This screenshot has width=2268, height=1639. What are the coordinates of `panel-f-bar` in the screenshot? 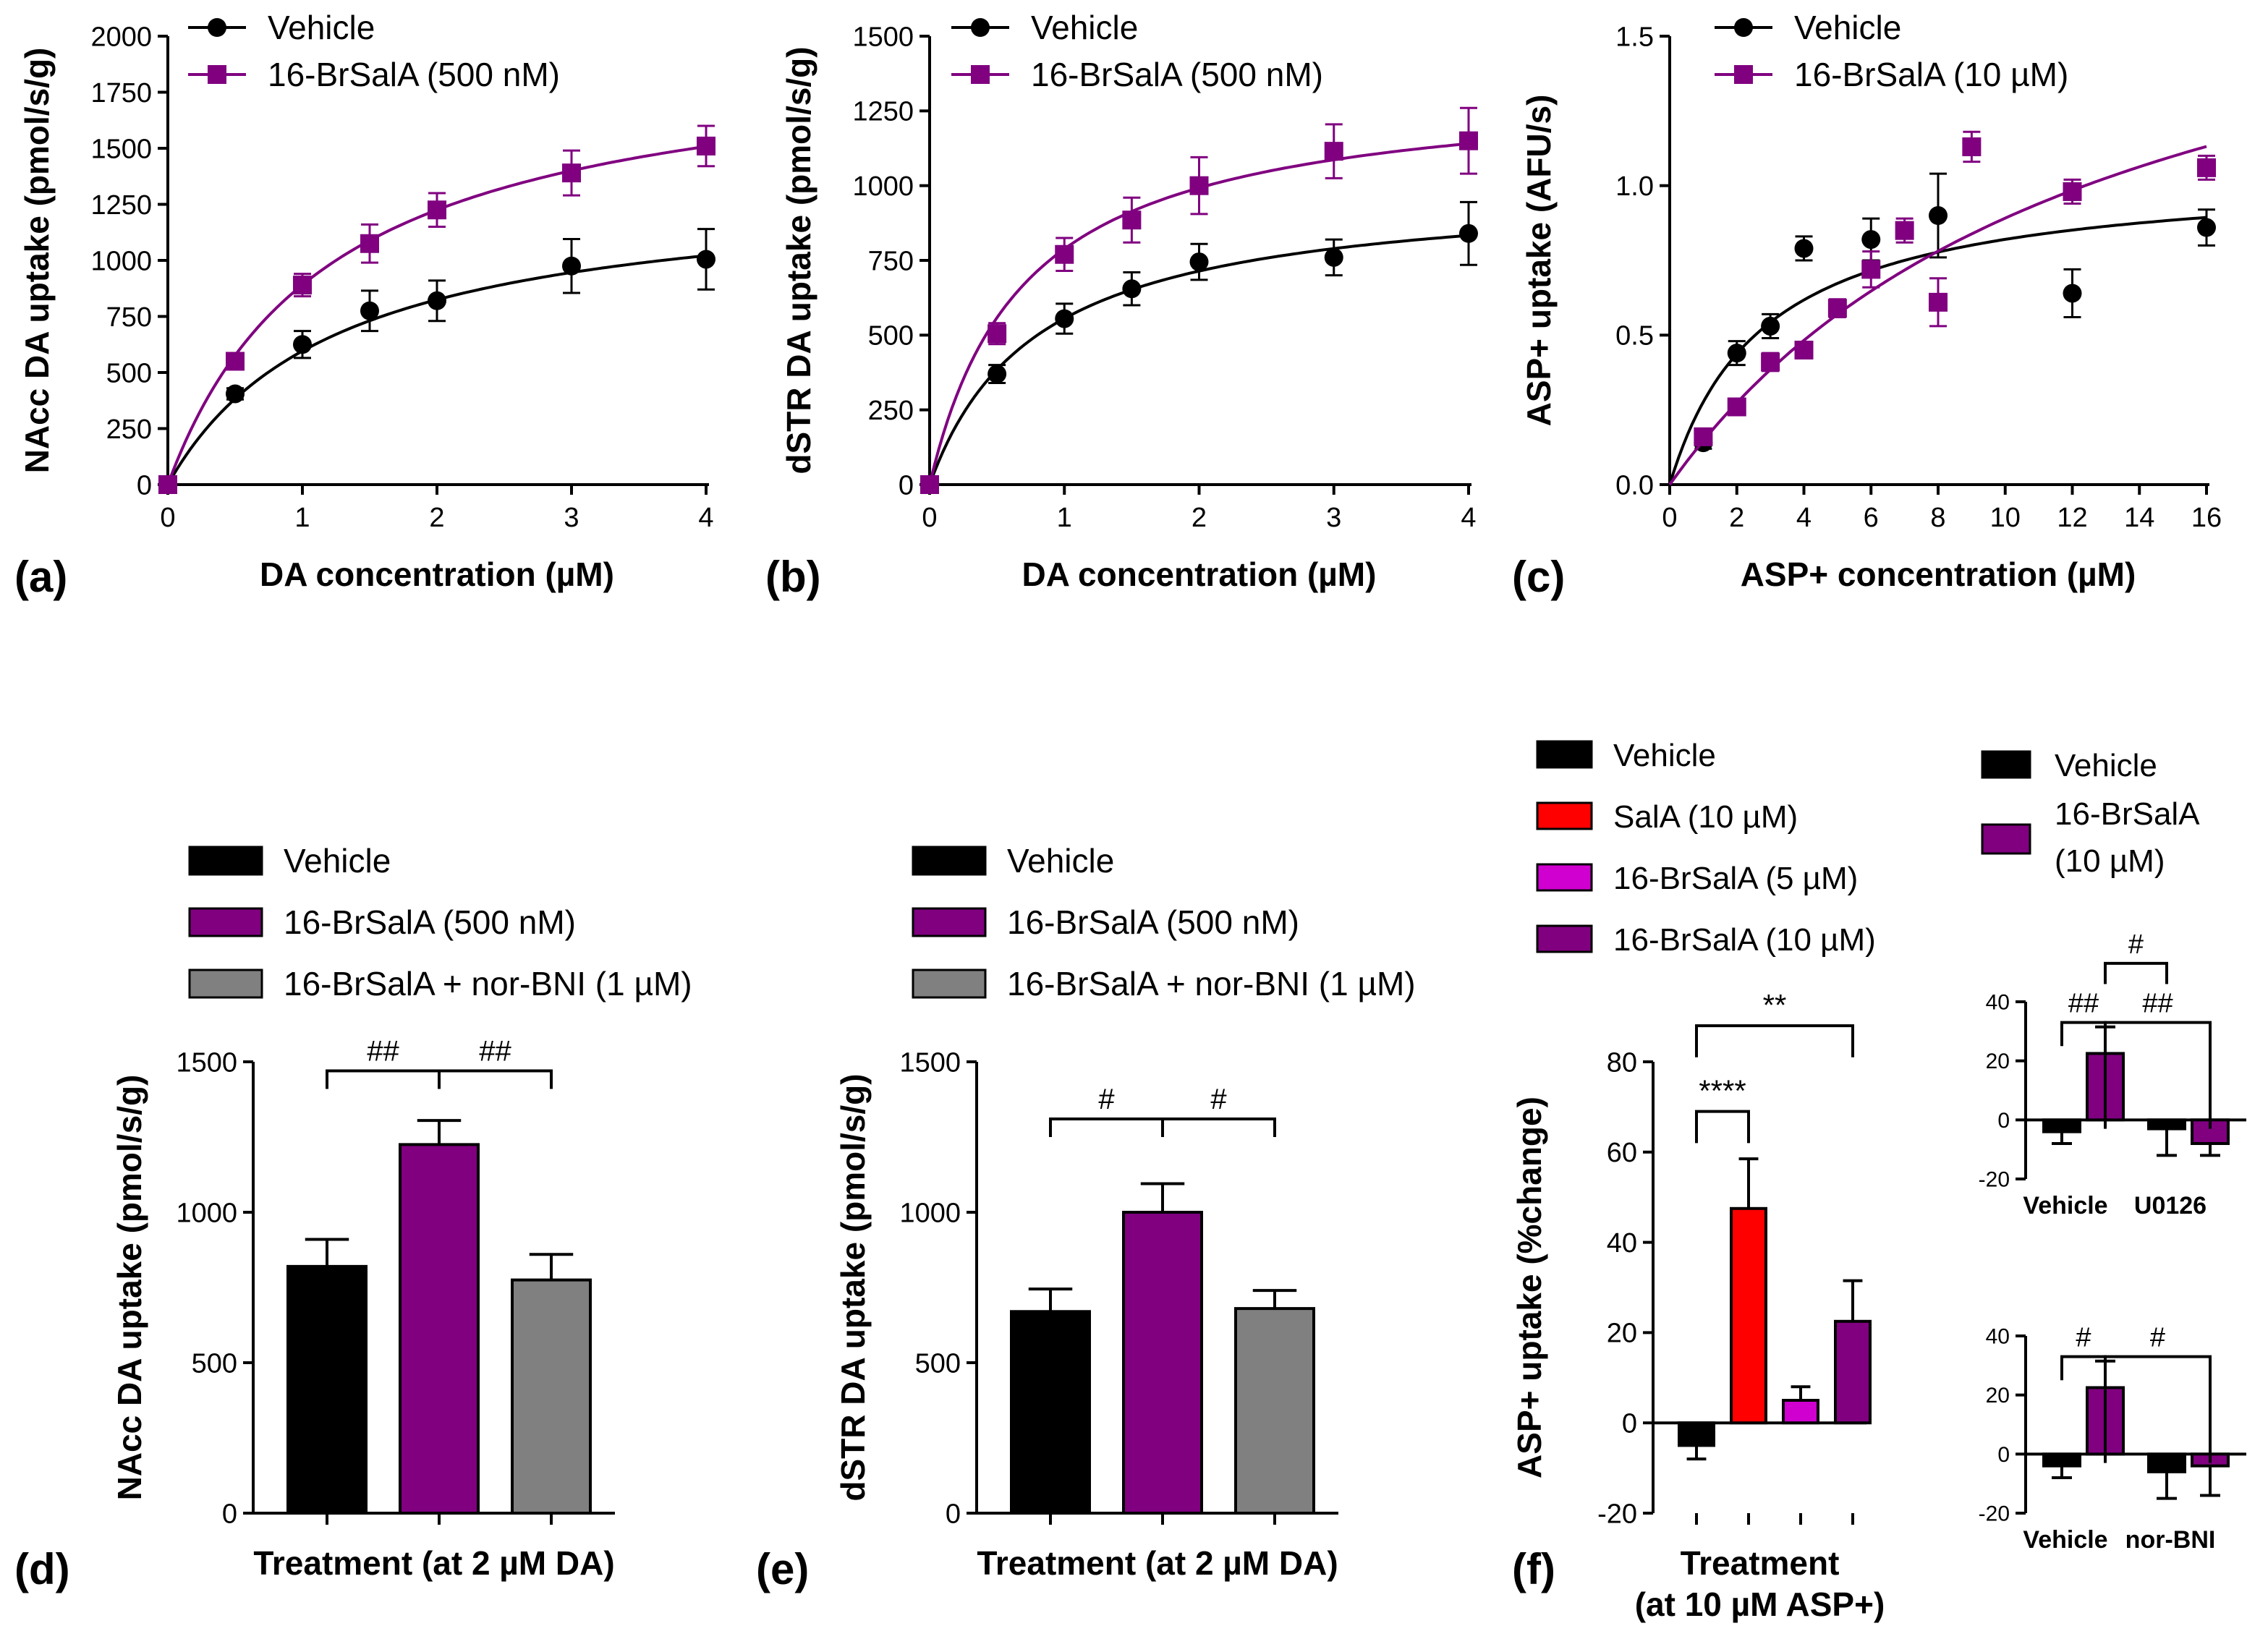 It's located at (1696, 1434).